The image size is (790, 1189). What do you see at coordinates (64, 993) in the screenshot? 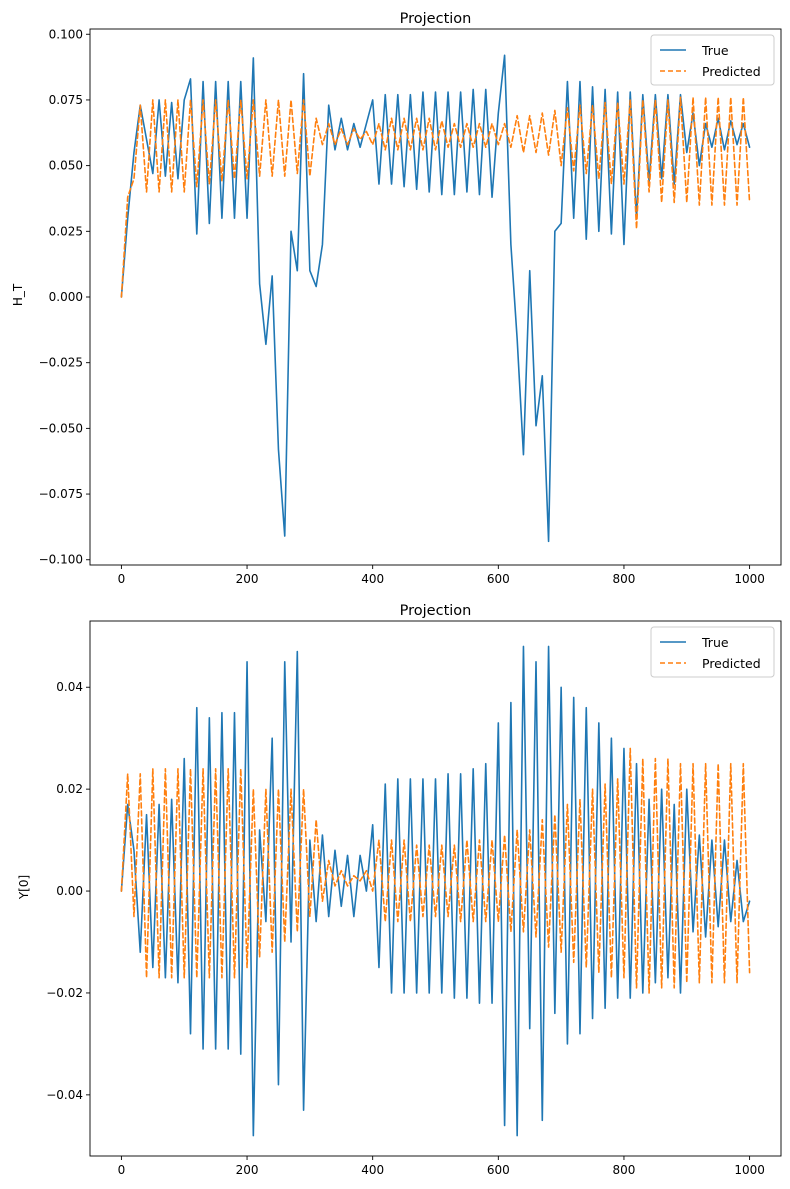
I see `y-tick-label: −0.02` at bounding box center [64, 993].